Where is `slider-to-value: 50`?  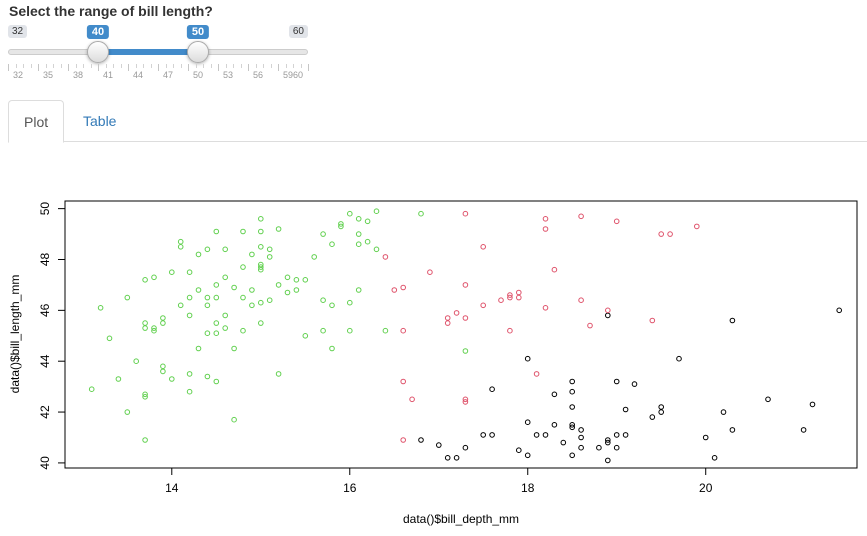 slider-to-value: 50 is located at coordinates (198, 32).